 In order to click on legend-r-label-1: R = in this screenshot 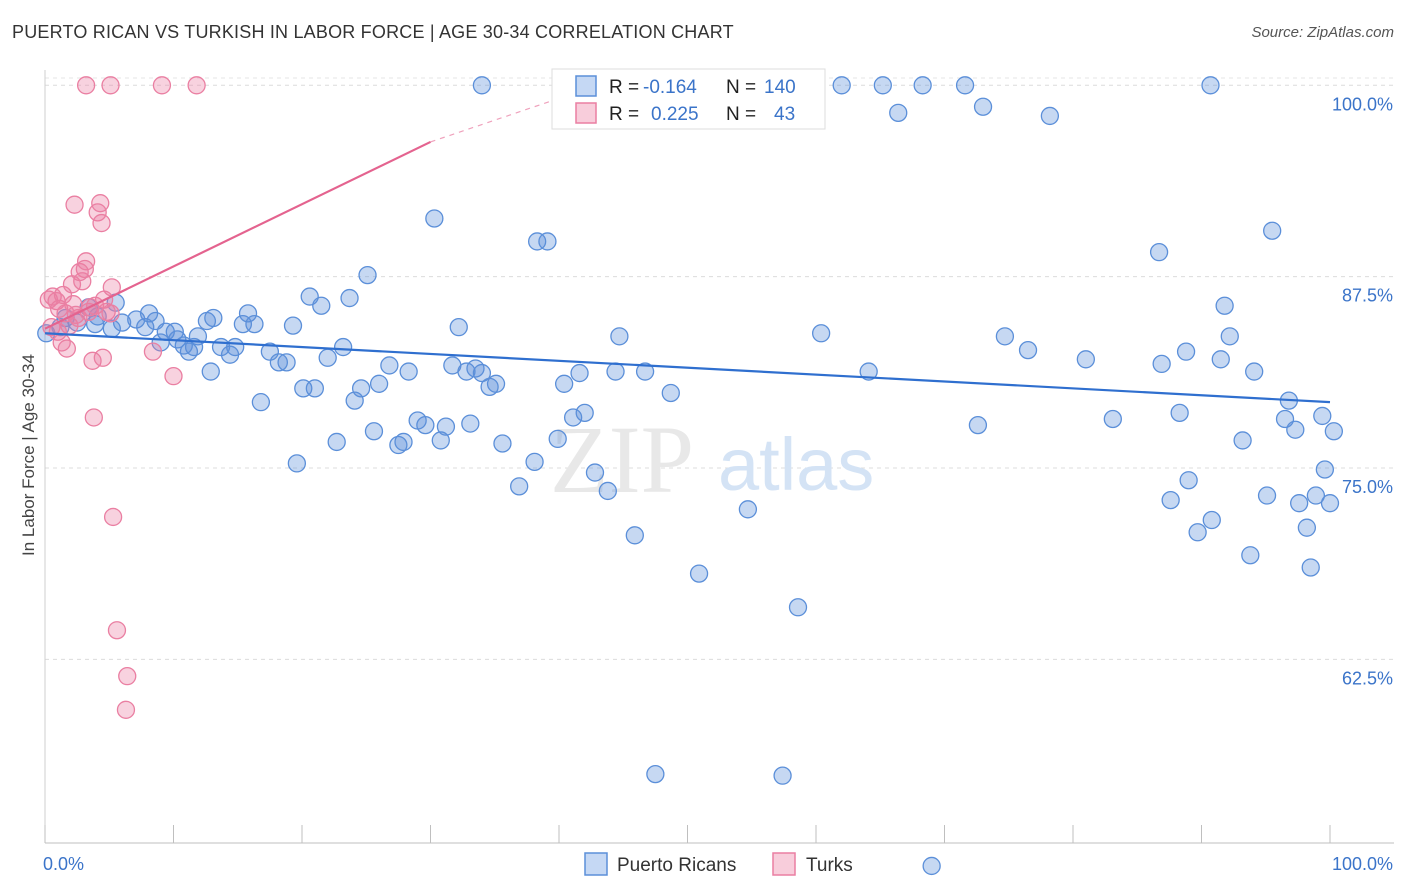, I will do `click(624, 87)`.